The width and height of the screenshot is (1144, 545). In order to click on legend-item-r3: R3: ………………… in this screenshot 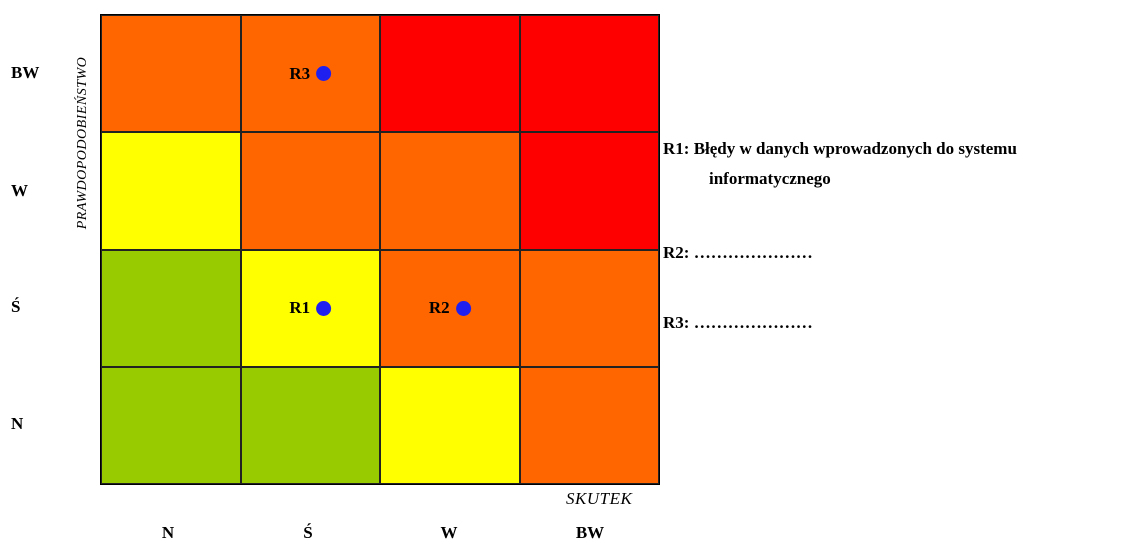, I will do `click(738, 322)`.